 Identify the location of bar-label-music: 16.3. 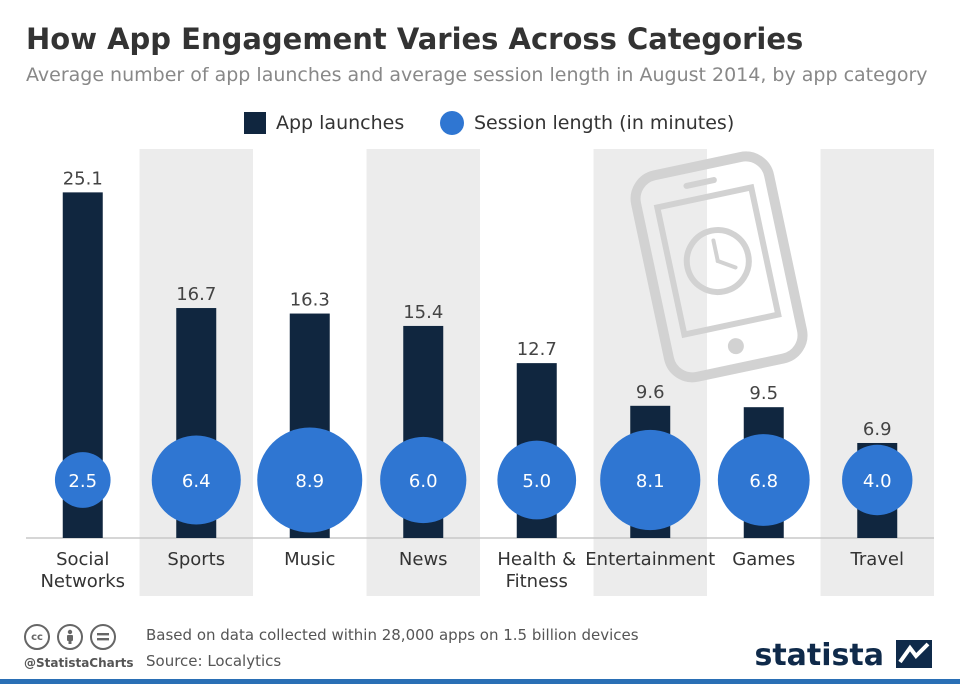
(310, 300).